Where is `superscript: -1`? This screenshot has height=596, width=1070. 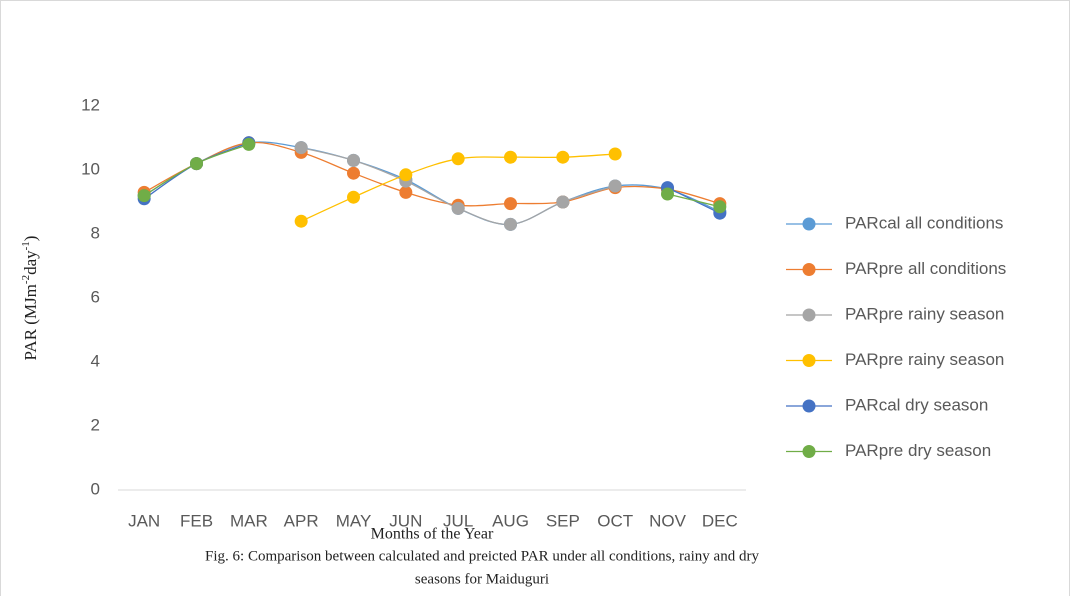
superscript: -1 is located at coordinates (26, 245).